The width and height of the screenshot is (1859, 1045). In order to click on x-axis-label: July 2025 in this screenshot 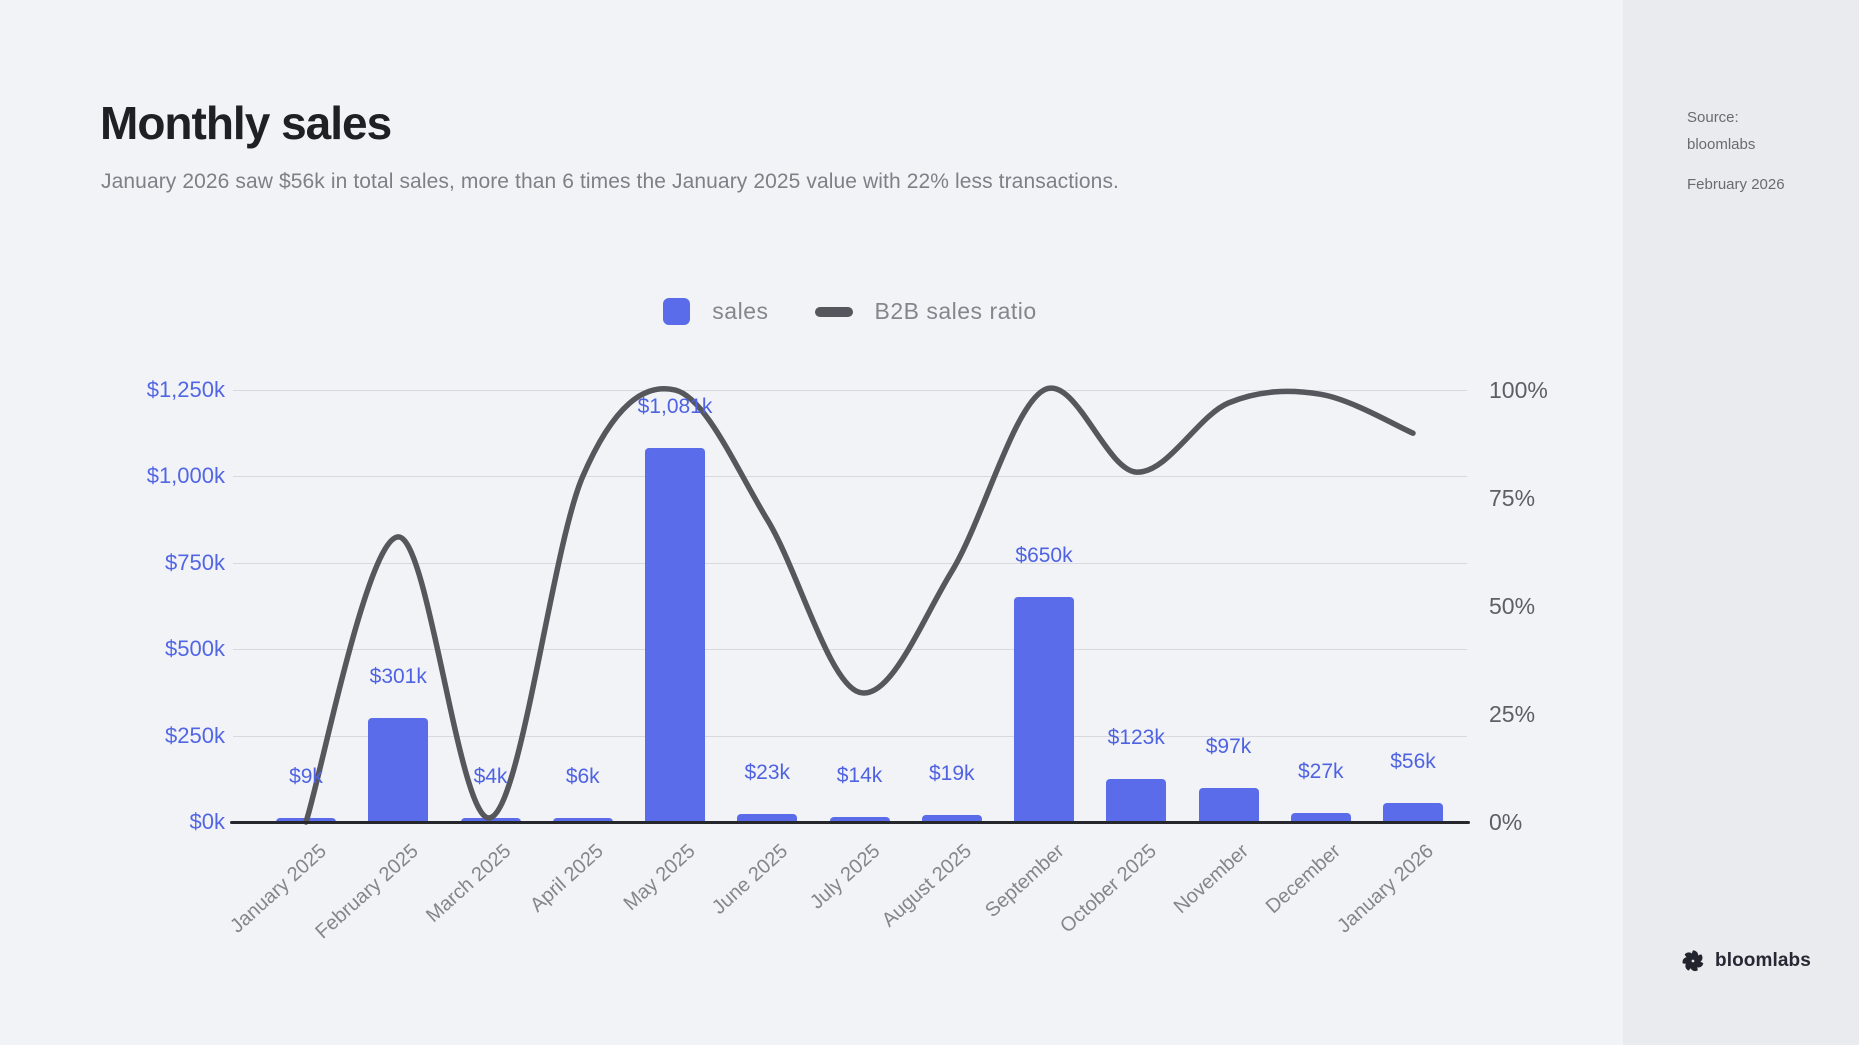, I will do `click(845, 877)`.